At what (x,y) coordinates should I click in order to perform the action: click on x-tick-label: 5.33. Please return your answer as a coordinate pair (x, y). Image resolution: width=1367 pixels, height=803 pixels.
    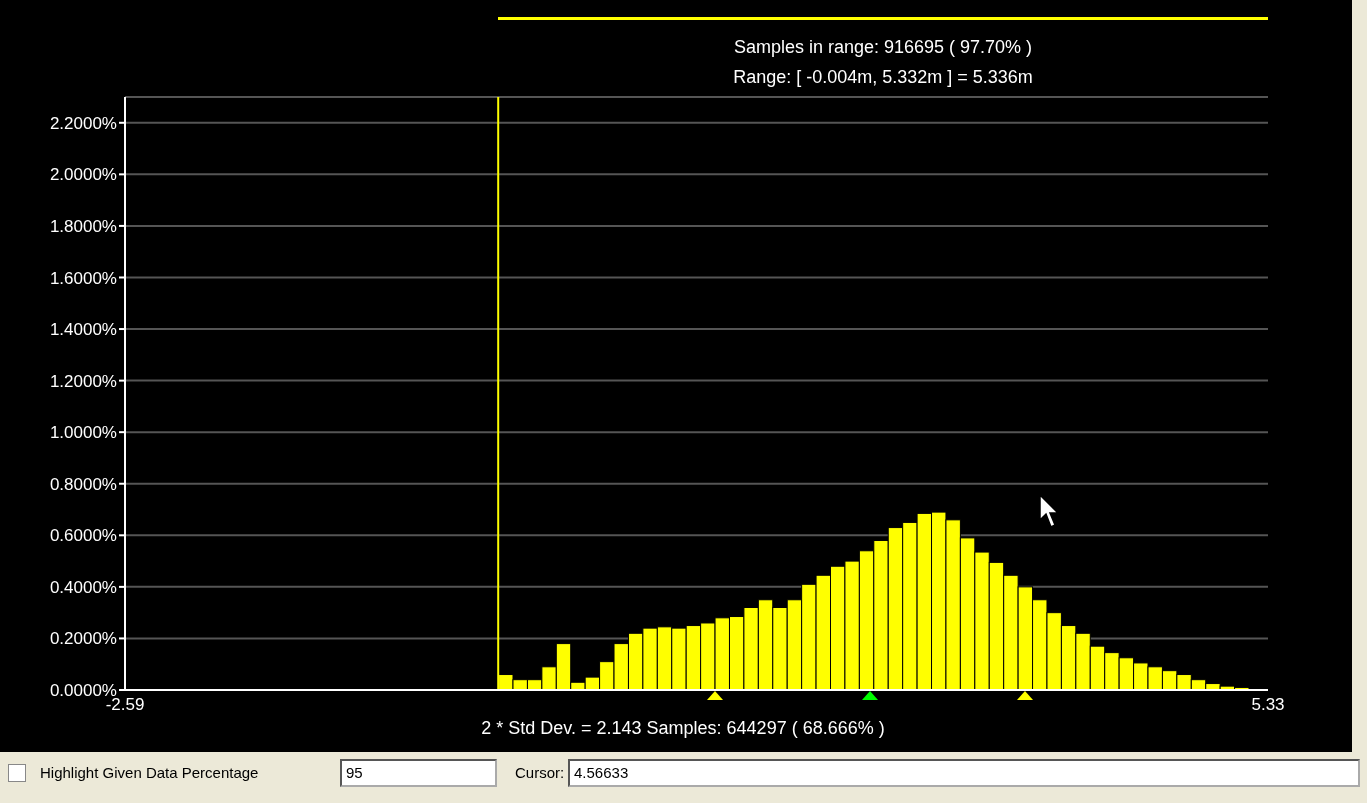
    Looking at the image, I should click on (1268, 705).